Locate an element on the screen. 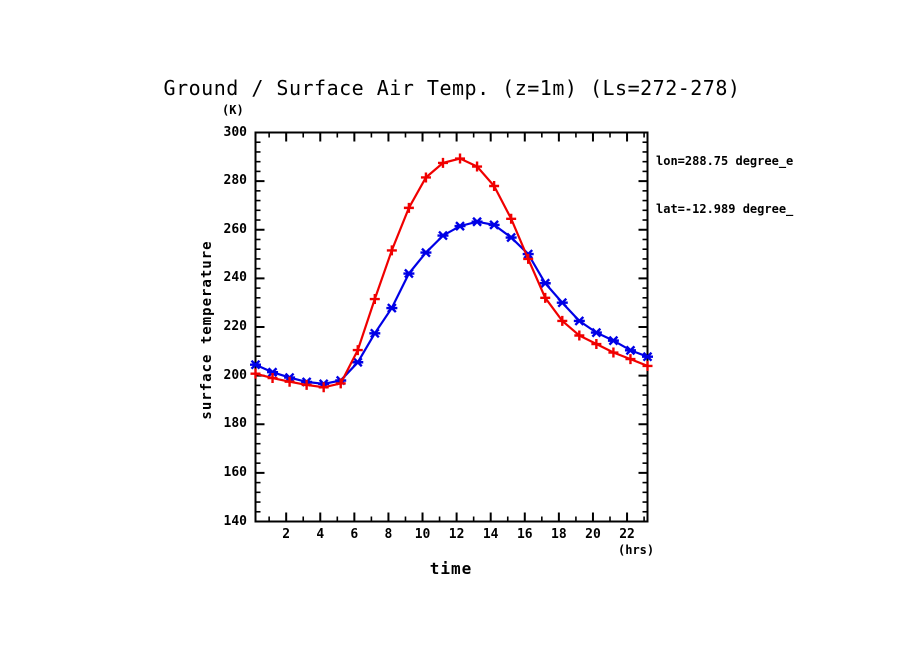 The width and height of the screenshot is (904, 654). coordinate-annotations: lon=288.75 degree_e lat=-12.989 degree_ is located at coordinates (724, 185).